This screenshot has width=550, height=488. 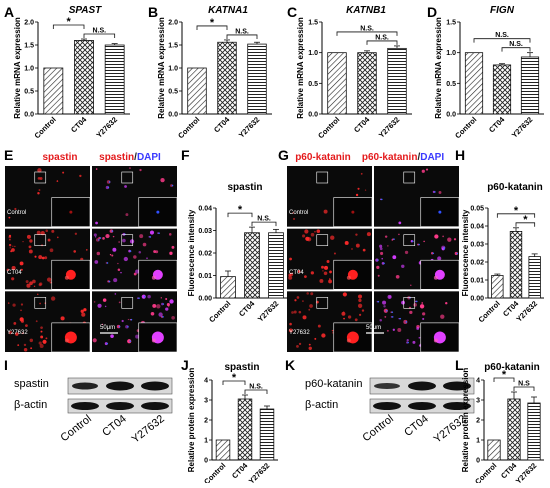 I want to click on blot-k-label-actin: β-actin, so click(x=321, y=405).